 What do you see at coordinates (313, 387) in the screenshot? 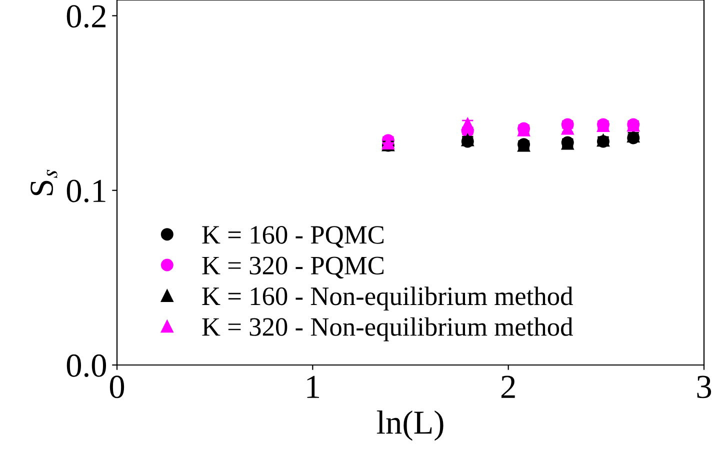
I see `x-tick-label: 1` at bounding box center [313, 387].